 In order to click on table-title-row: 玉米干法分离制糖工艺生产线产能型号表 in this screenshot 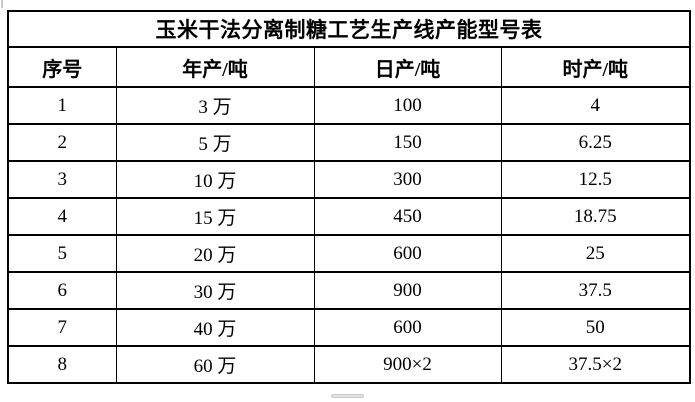, I will do `click(349, 29)`.